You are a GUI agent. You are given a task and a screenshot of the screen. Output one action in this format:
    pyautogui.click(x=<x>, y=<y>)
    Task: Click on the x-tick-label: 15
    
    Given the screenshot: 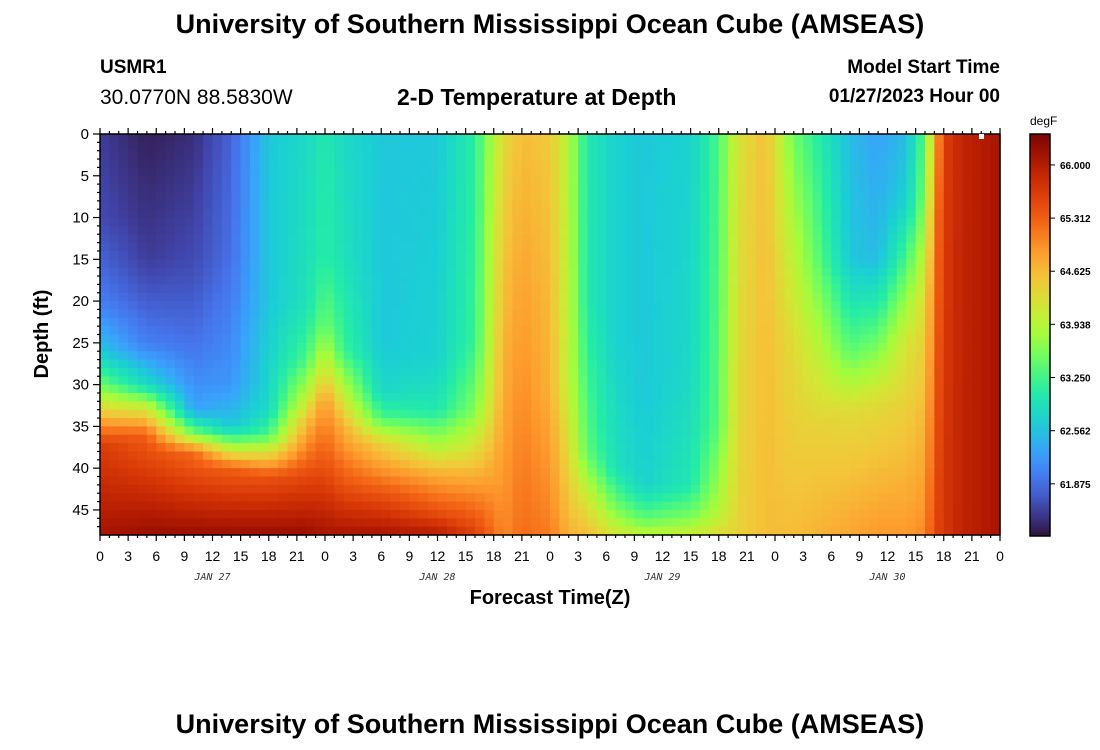 What is the action you would take?
    pyautogui.click(x=916, y=556)
    